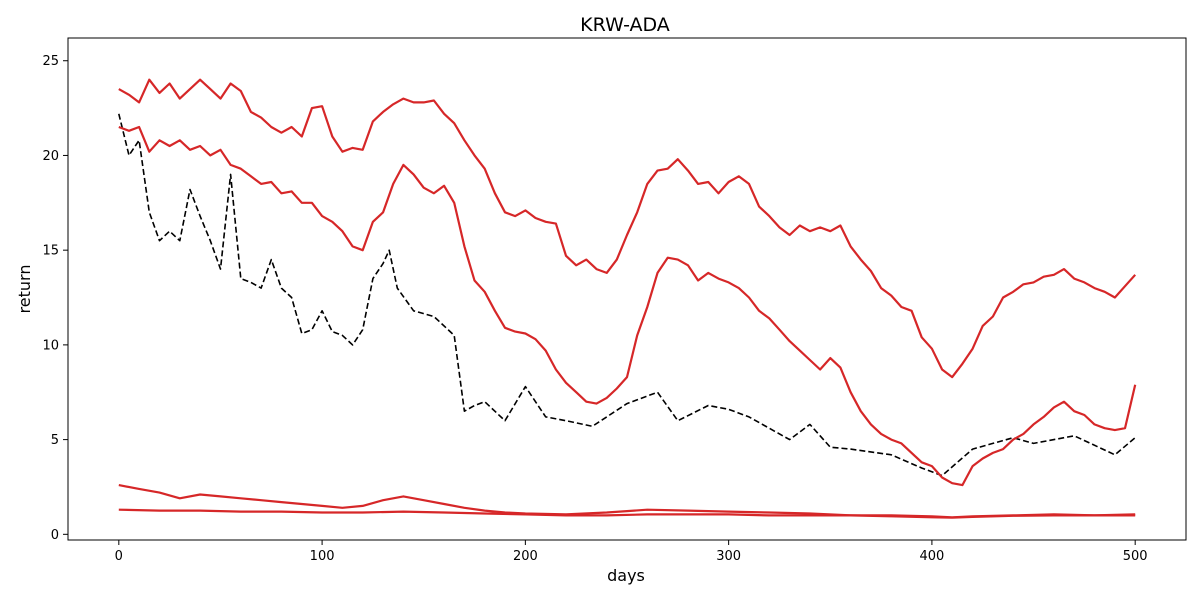  What do you see at coordinates (50, 251) in the screenshot?
I see `y-tick-label: 15` at bounding box center [50, 251].